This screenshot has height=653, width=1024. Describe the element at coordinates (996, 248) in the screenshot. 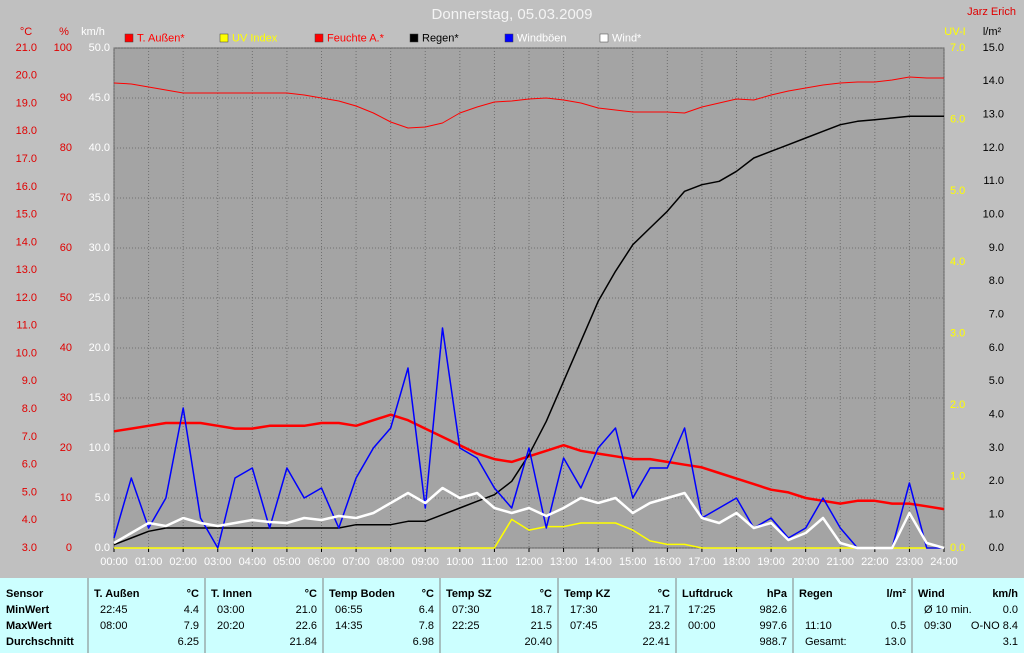

I see `y-tick-label: 9.0` at that location.